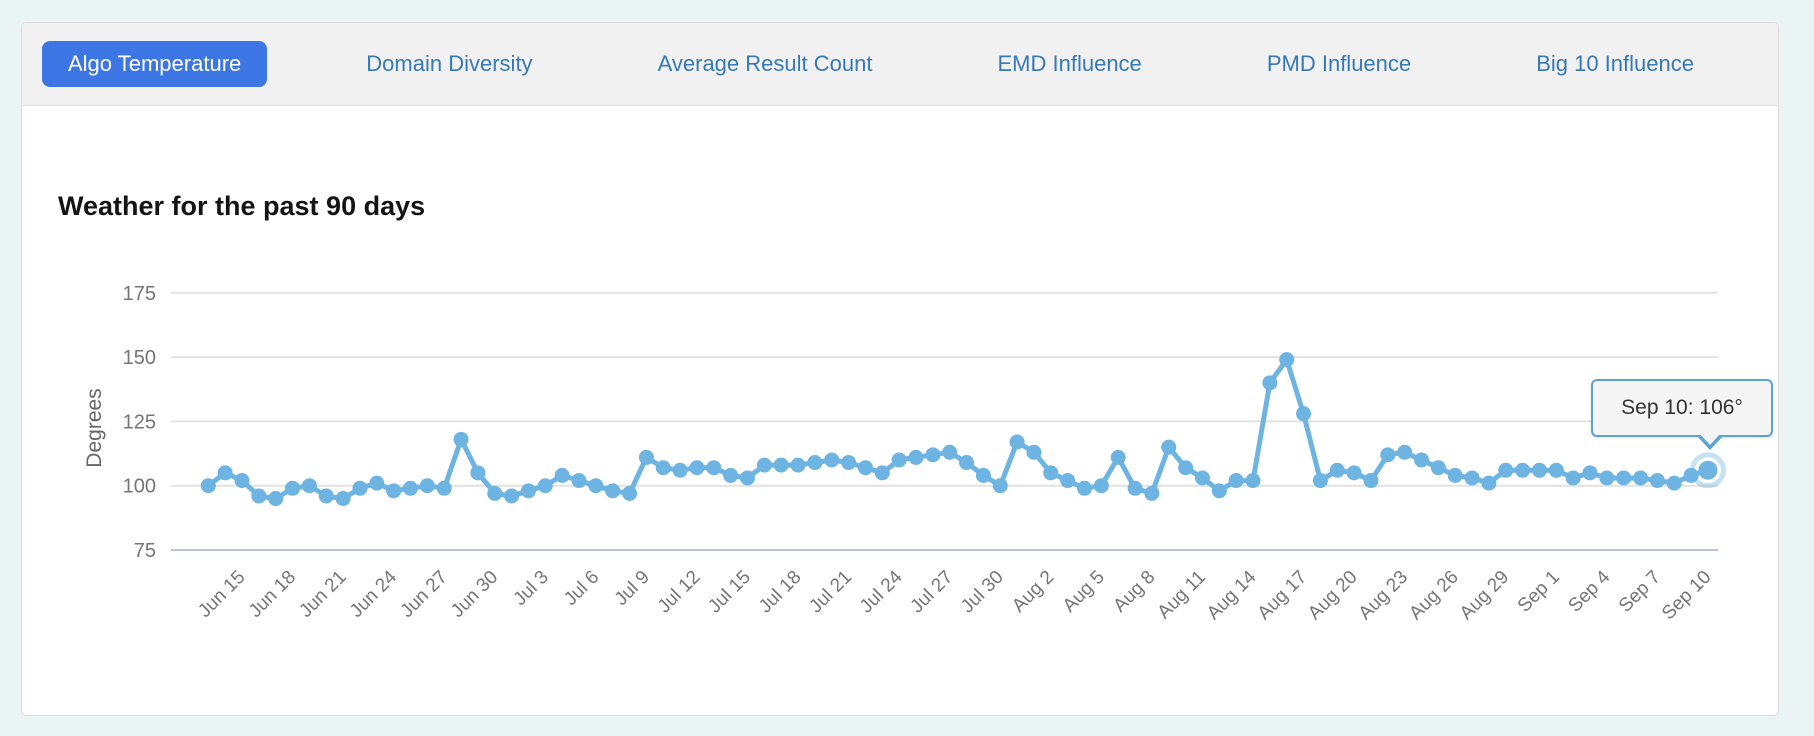 The image size is (1814, 736). Describe the element at coordinates (1708, 470) in the screenshot. I see `data-point-highlighted` at that location.